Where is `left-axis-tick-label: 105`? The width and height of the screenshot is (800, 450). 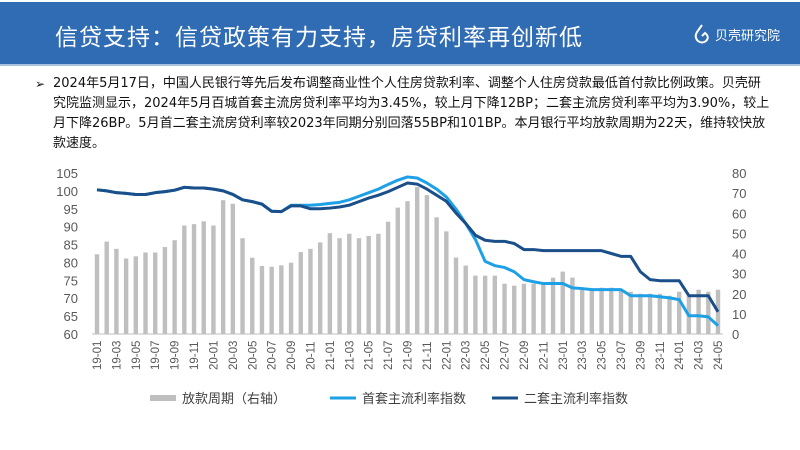 left-axis-tick-label: 105 is located at coordinates (67, 173).